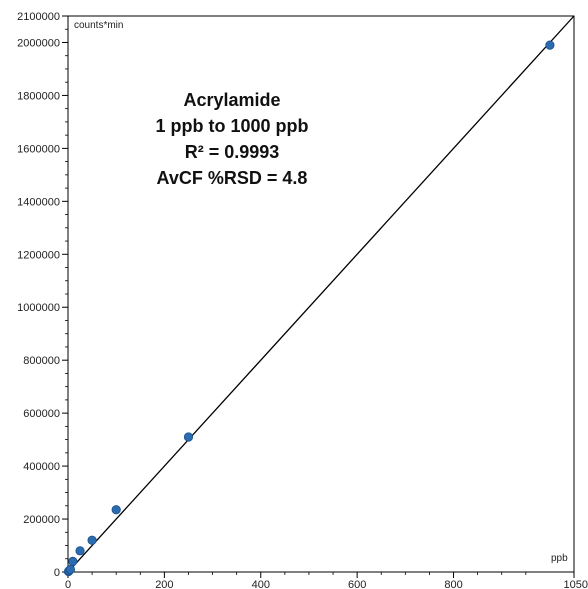  I want to click on annotation-rsd: AvCF %RSD = 4.8, so click(232, 178).